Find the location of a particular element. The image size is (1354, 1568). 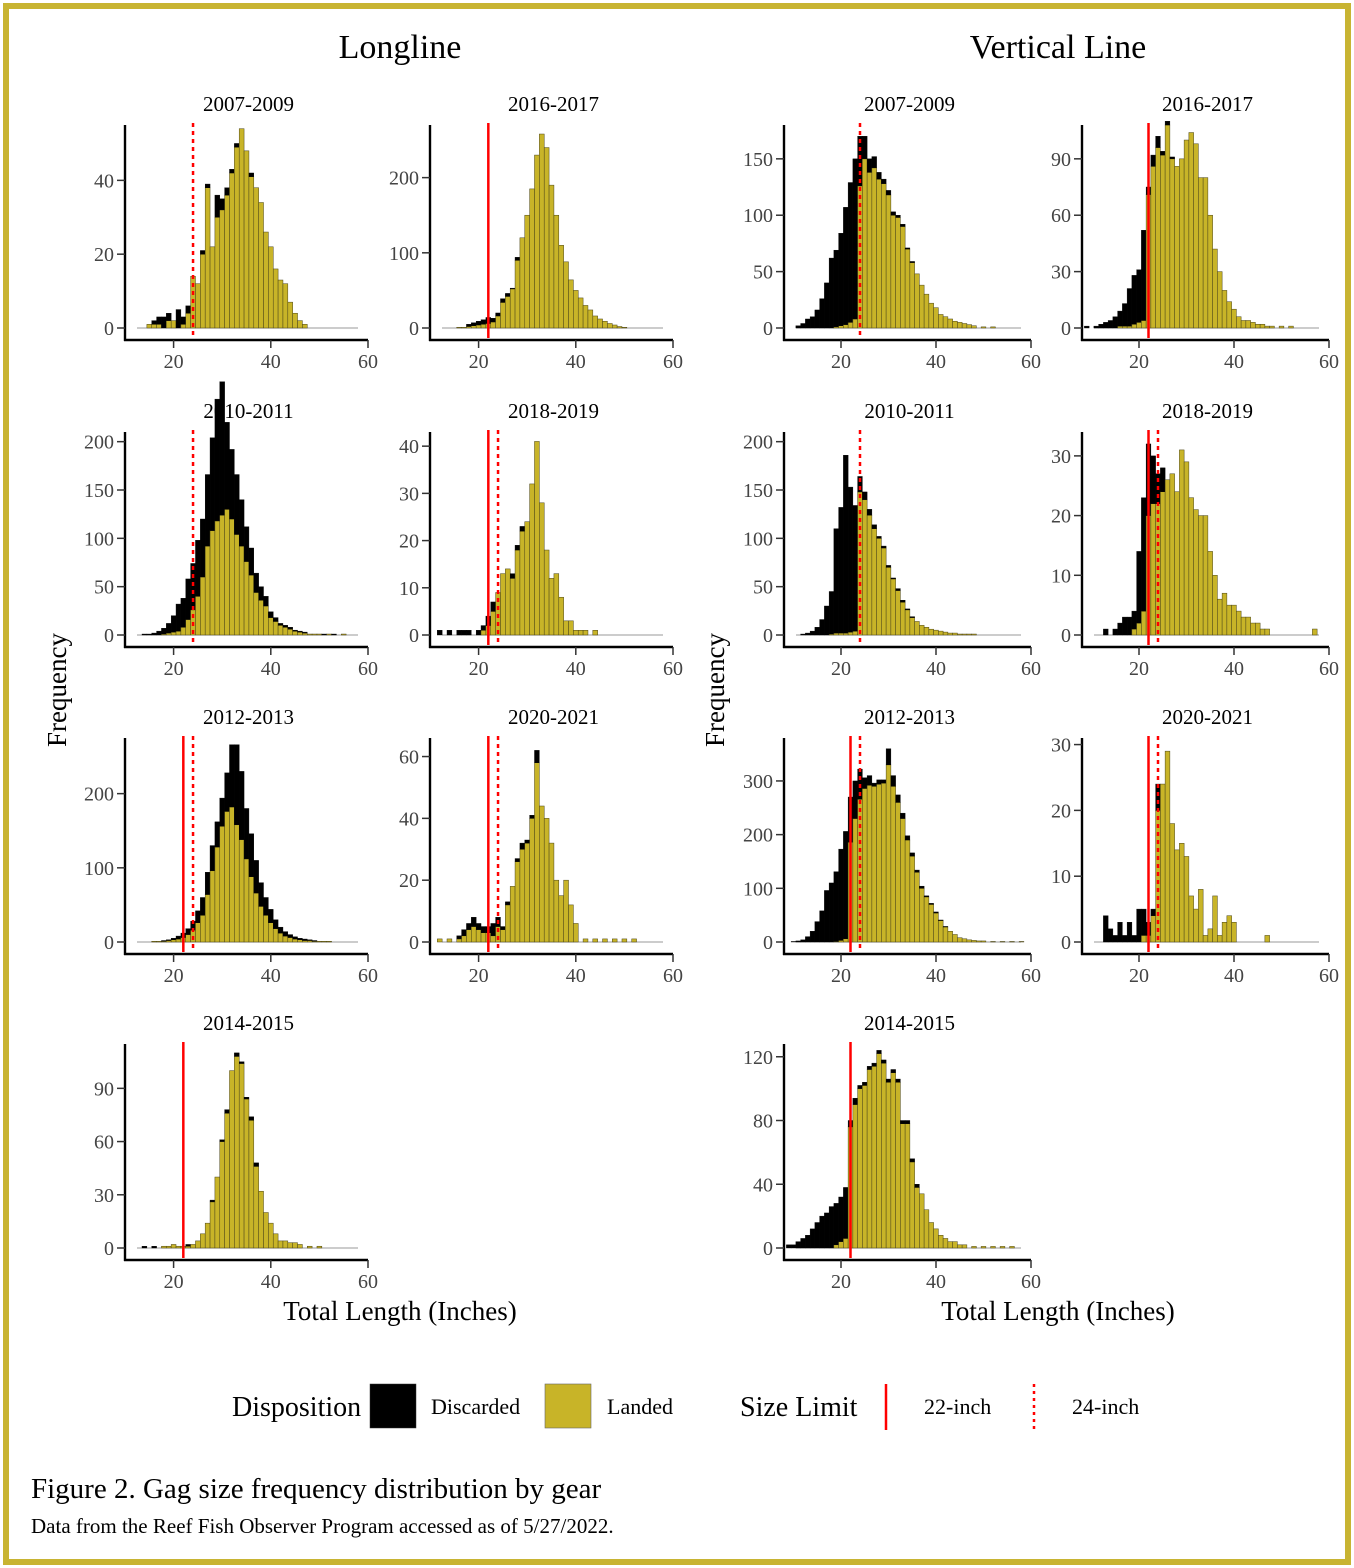

panel-vertical-line-2012-2013: 2012-2013 0 100 200 300 20 40 60 is located at coordinates (892, 846).